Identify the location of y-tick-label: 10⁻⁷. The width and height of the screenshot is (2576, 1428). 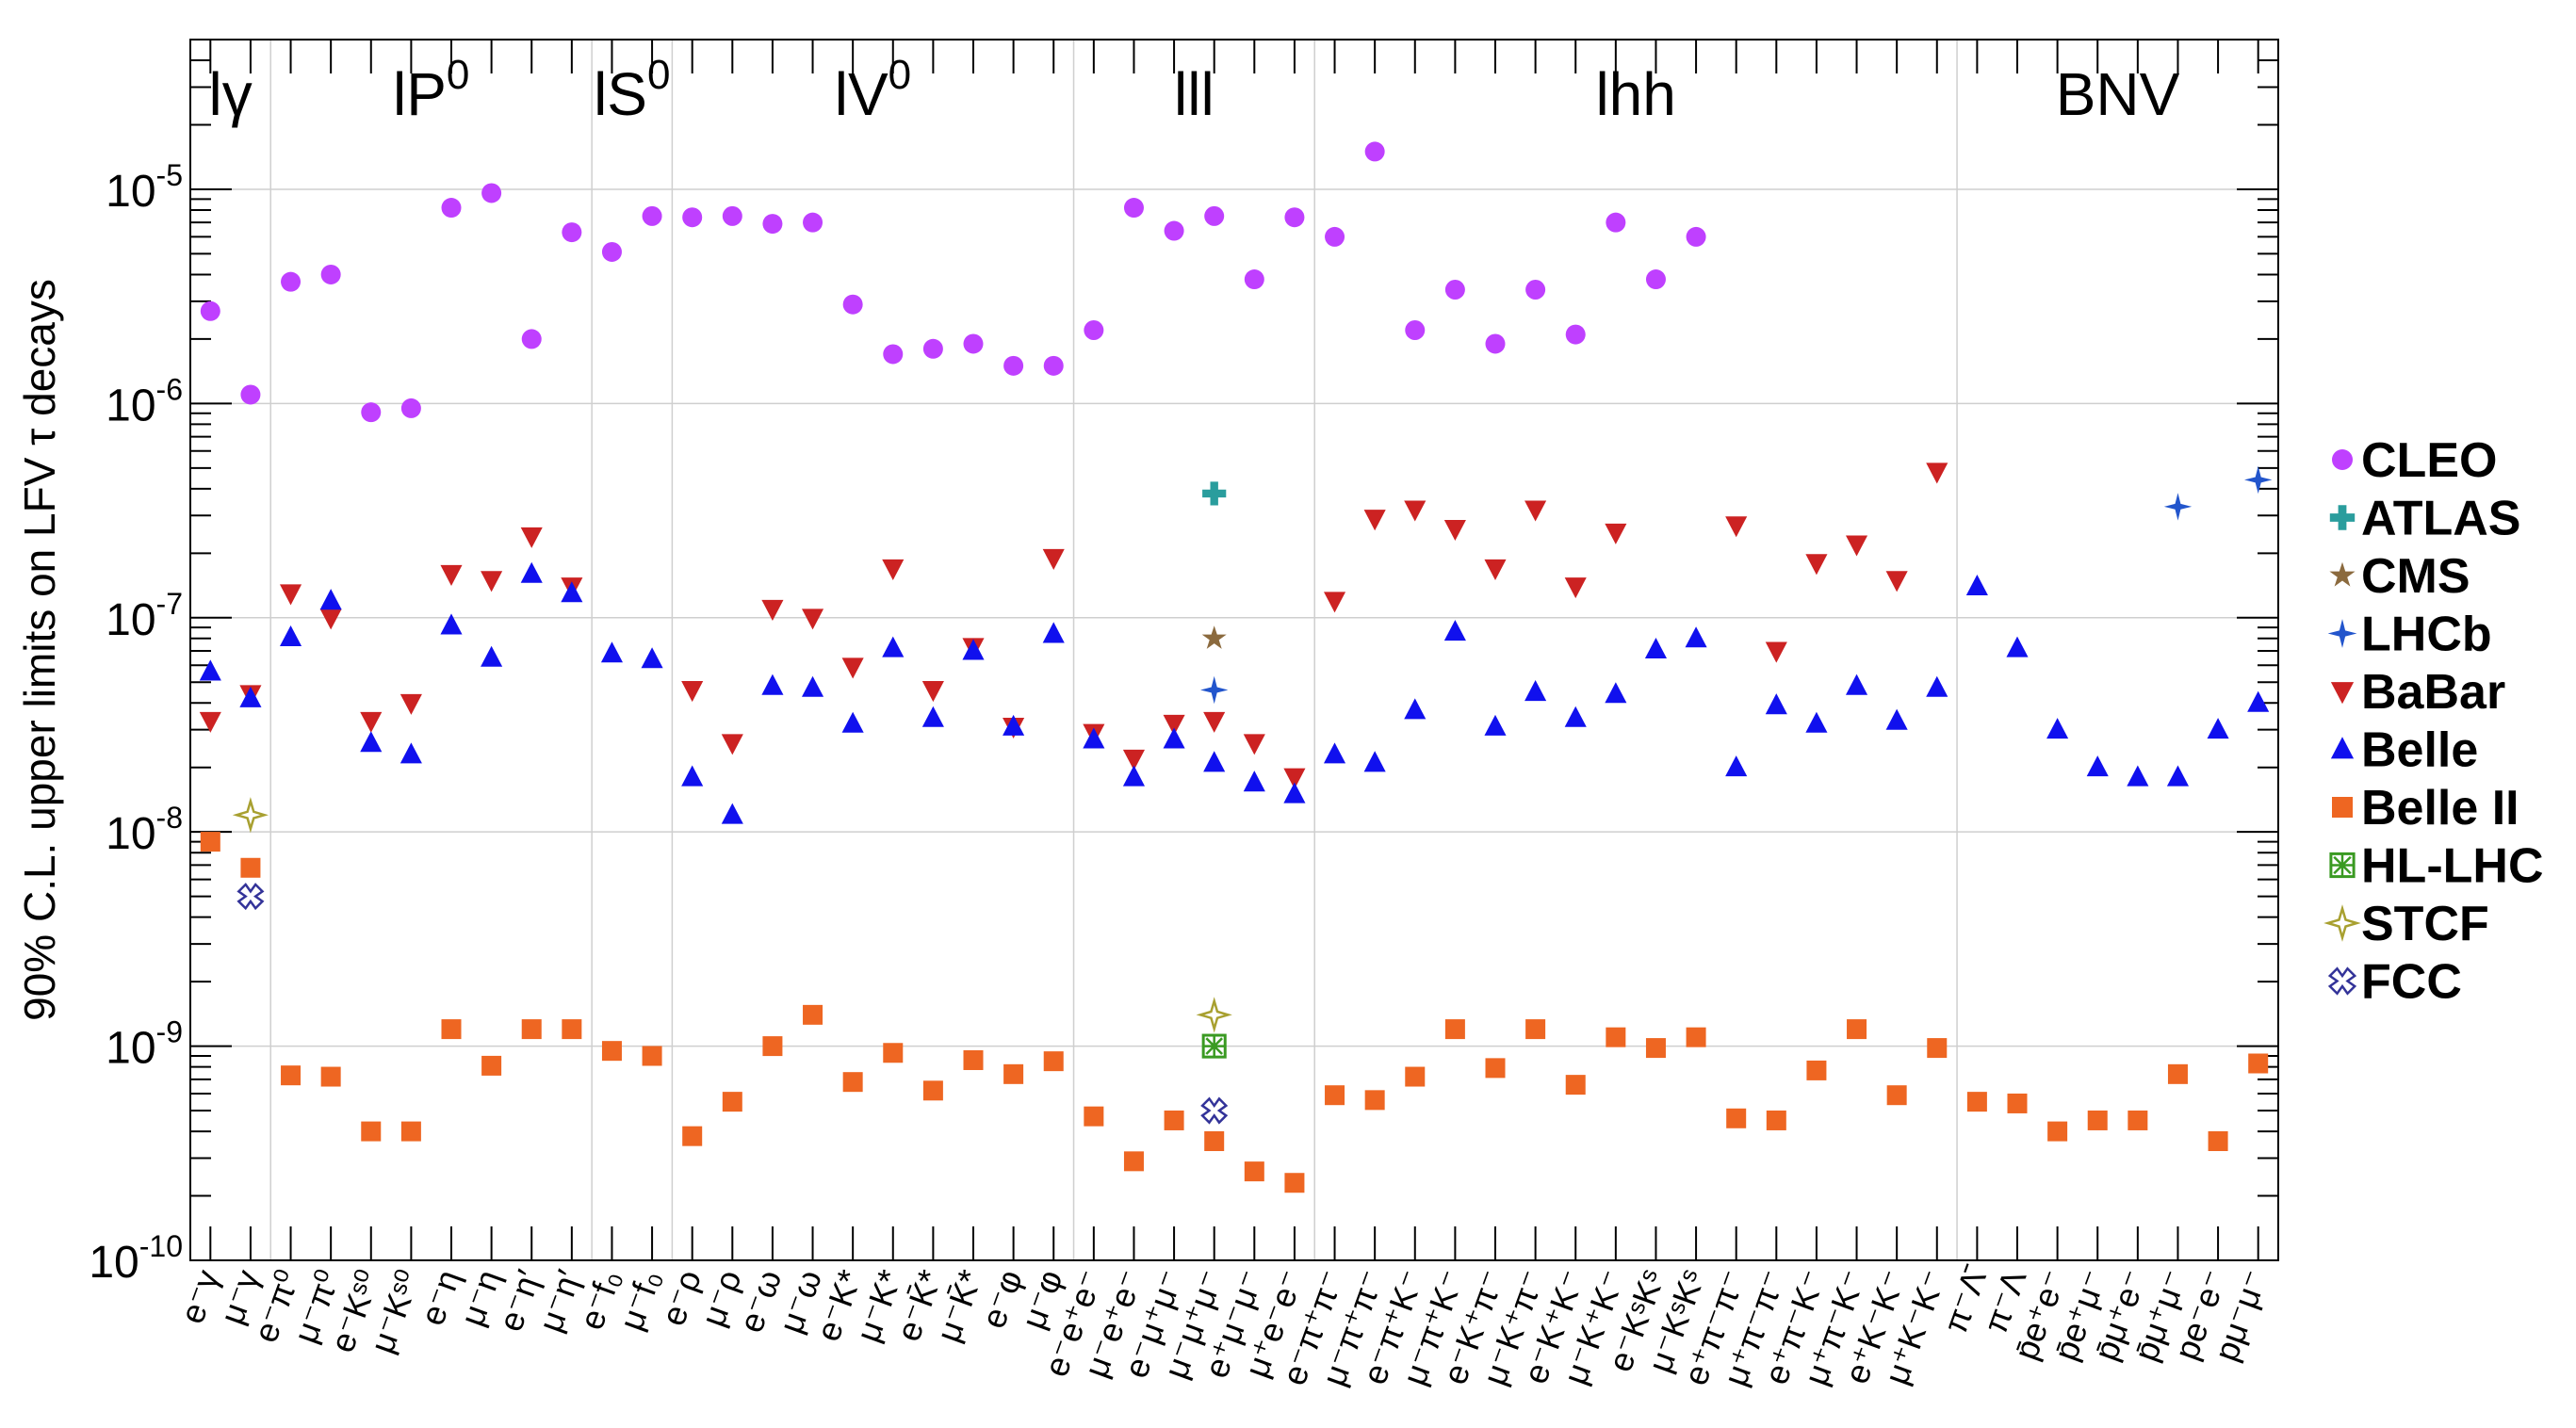
(144, 616).